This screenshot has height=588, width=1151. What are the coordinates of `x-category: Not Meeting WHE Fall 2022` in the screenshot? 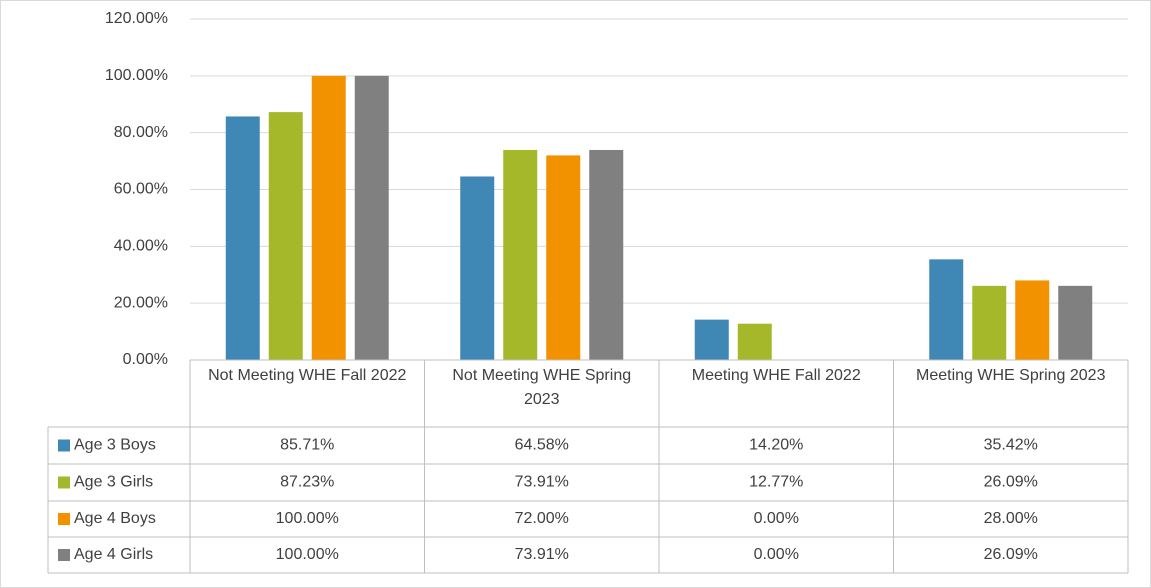 It's located at (307, 375).